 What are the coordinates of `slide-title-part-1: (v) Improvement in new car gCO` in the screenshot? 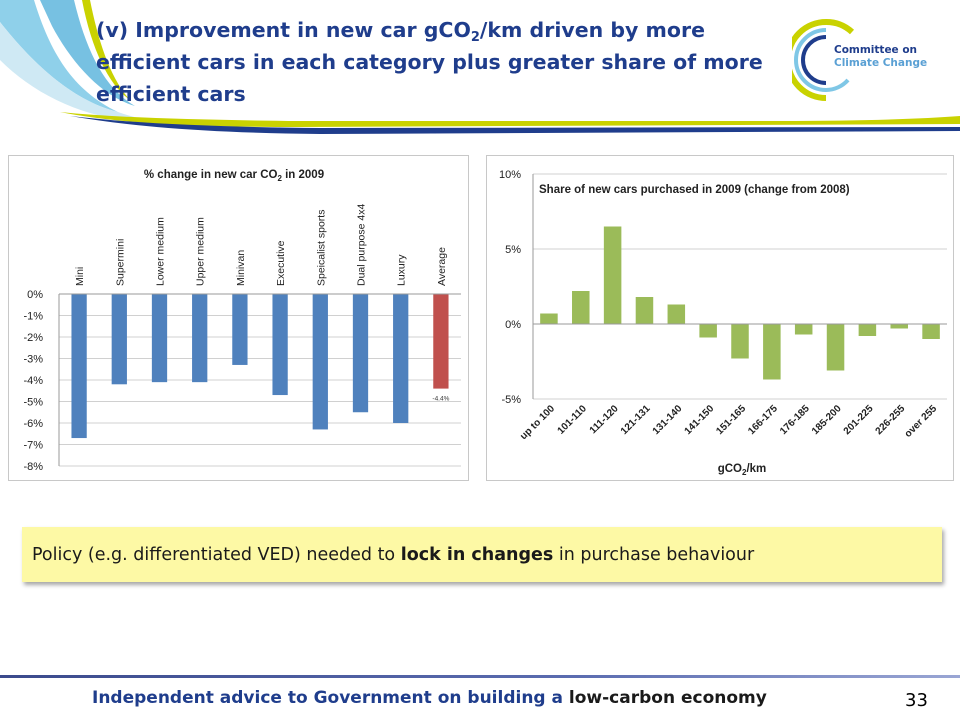 It's located at (283, 30).